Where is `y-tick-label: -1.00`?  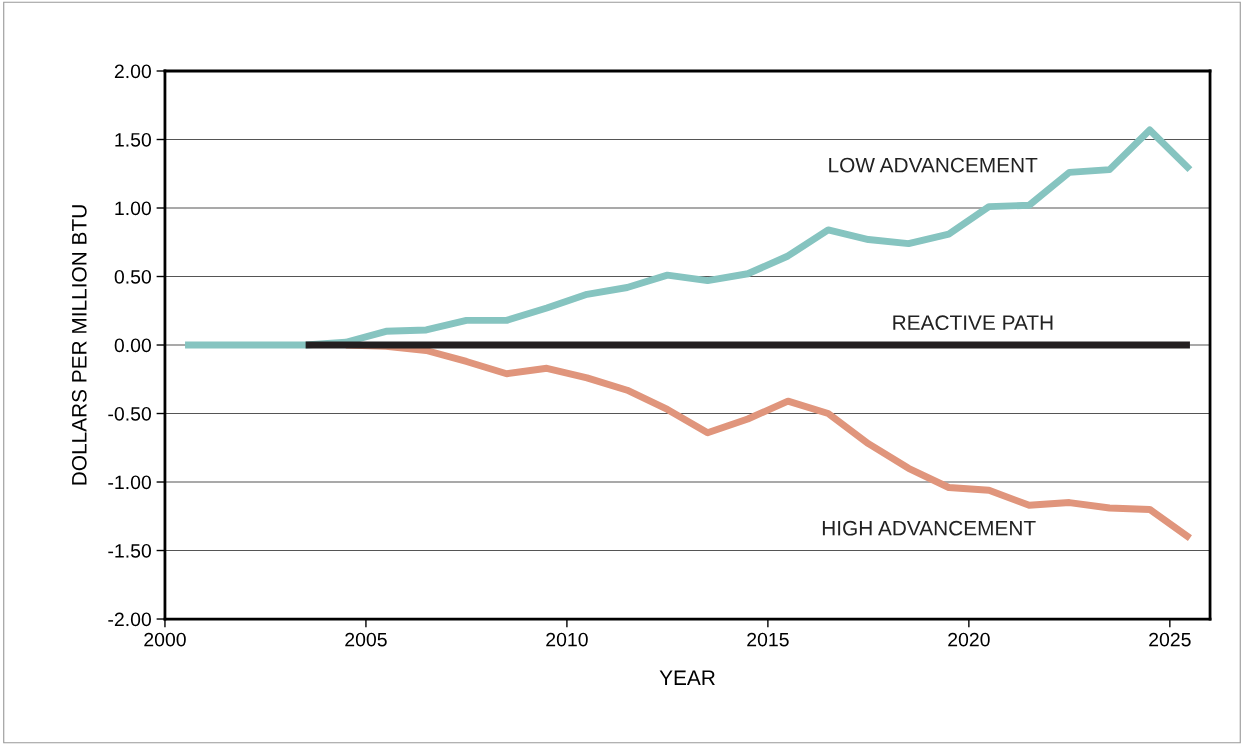 y-tick-label: -1.00 is located at coordinates (129, 482).